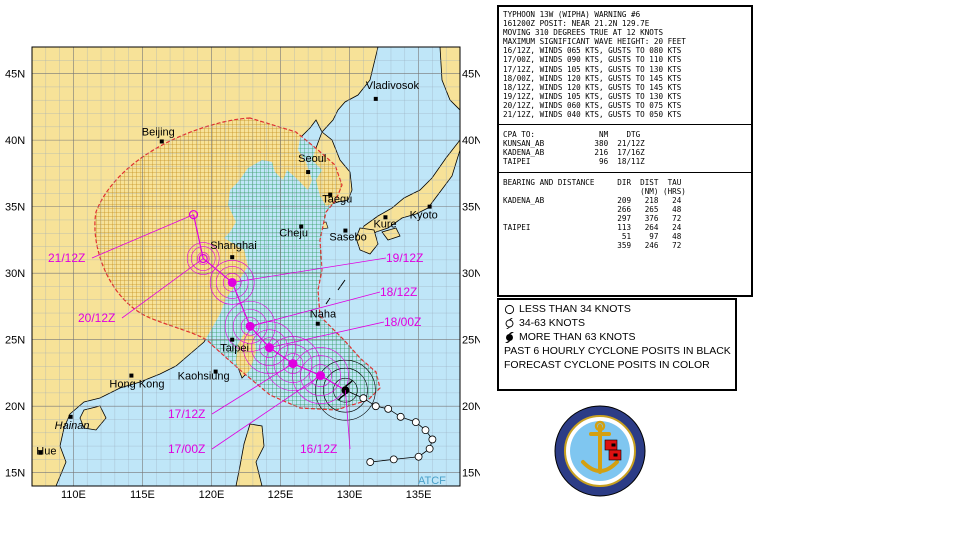 This screenshot has height=535, width=970. I want to click on lon-tick: 115E, so click(142, 495).